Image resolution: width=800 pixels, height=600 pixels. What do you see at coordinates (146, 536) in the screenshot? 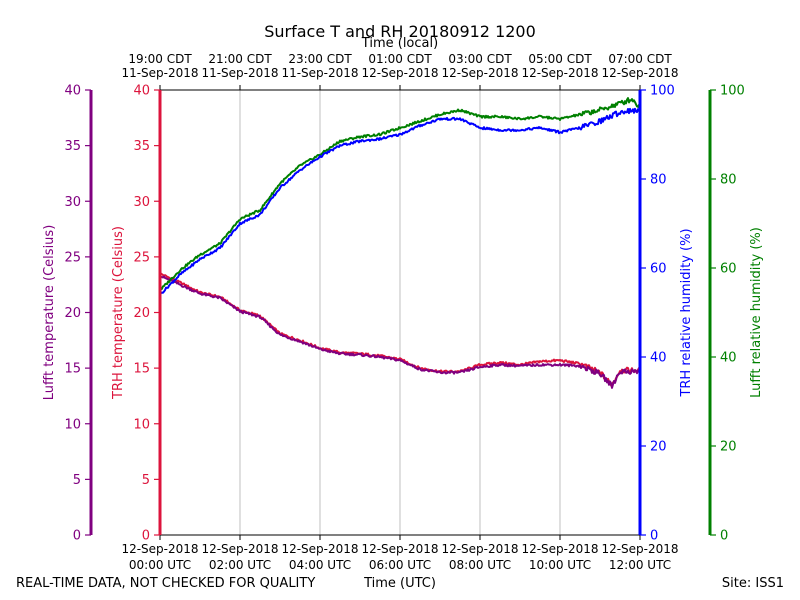
I see `y-tick-label-trh_t: 0` at bounding box center [146, 536].